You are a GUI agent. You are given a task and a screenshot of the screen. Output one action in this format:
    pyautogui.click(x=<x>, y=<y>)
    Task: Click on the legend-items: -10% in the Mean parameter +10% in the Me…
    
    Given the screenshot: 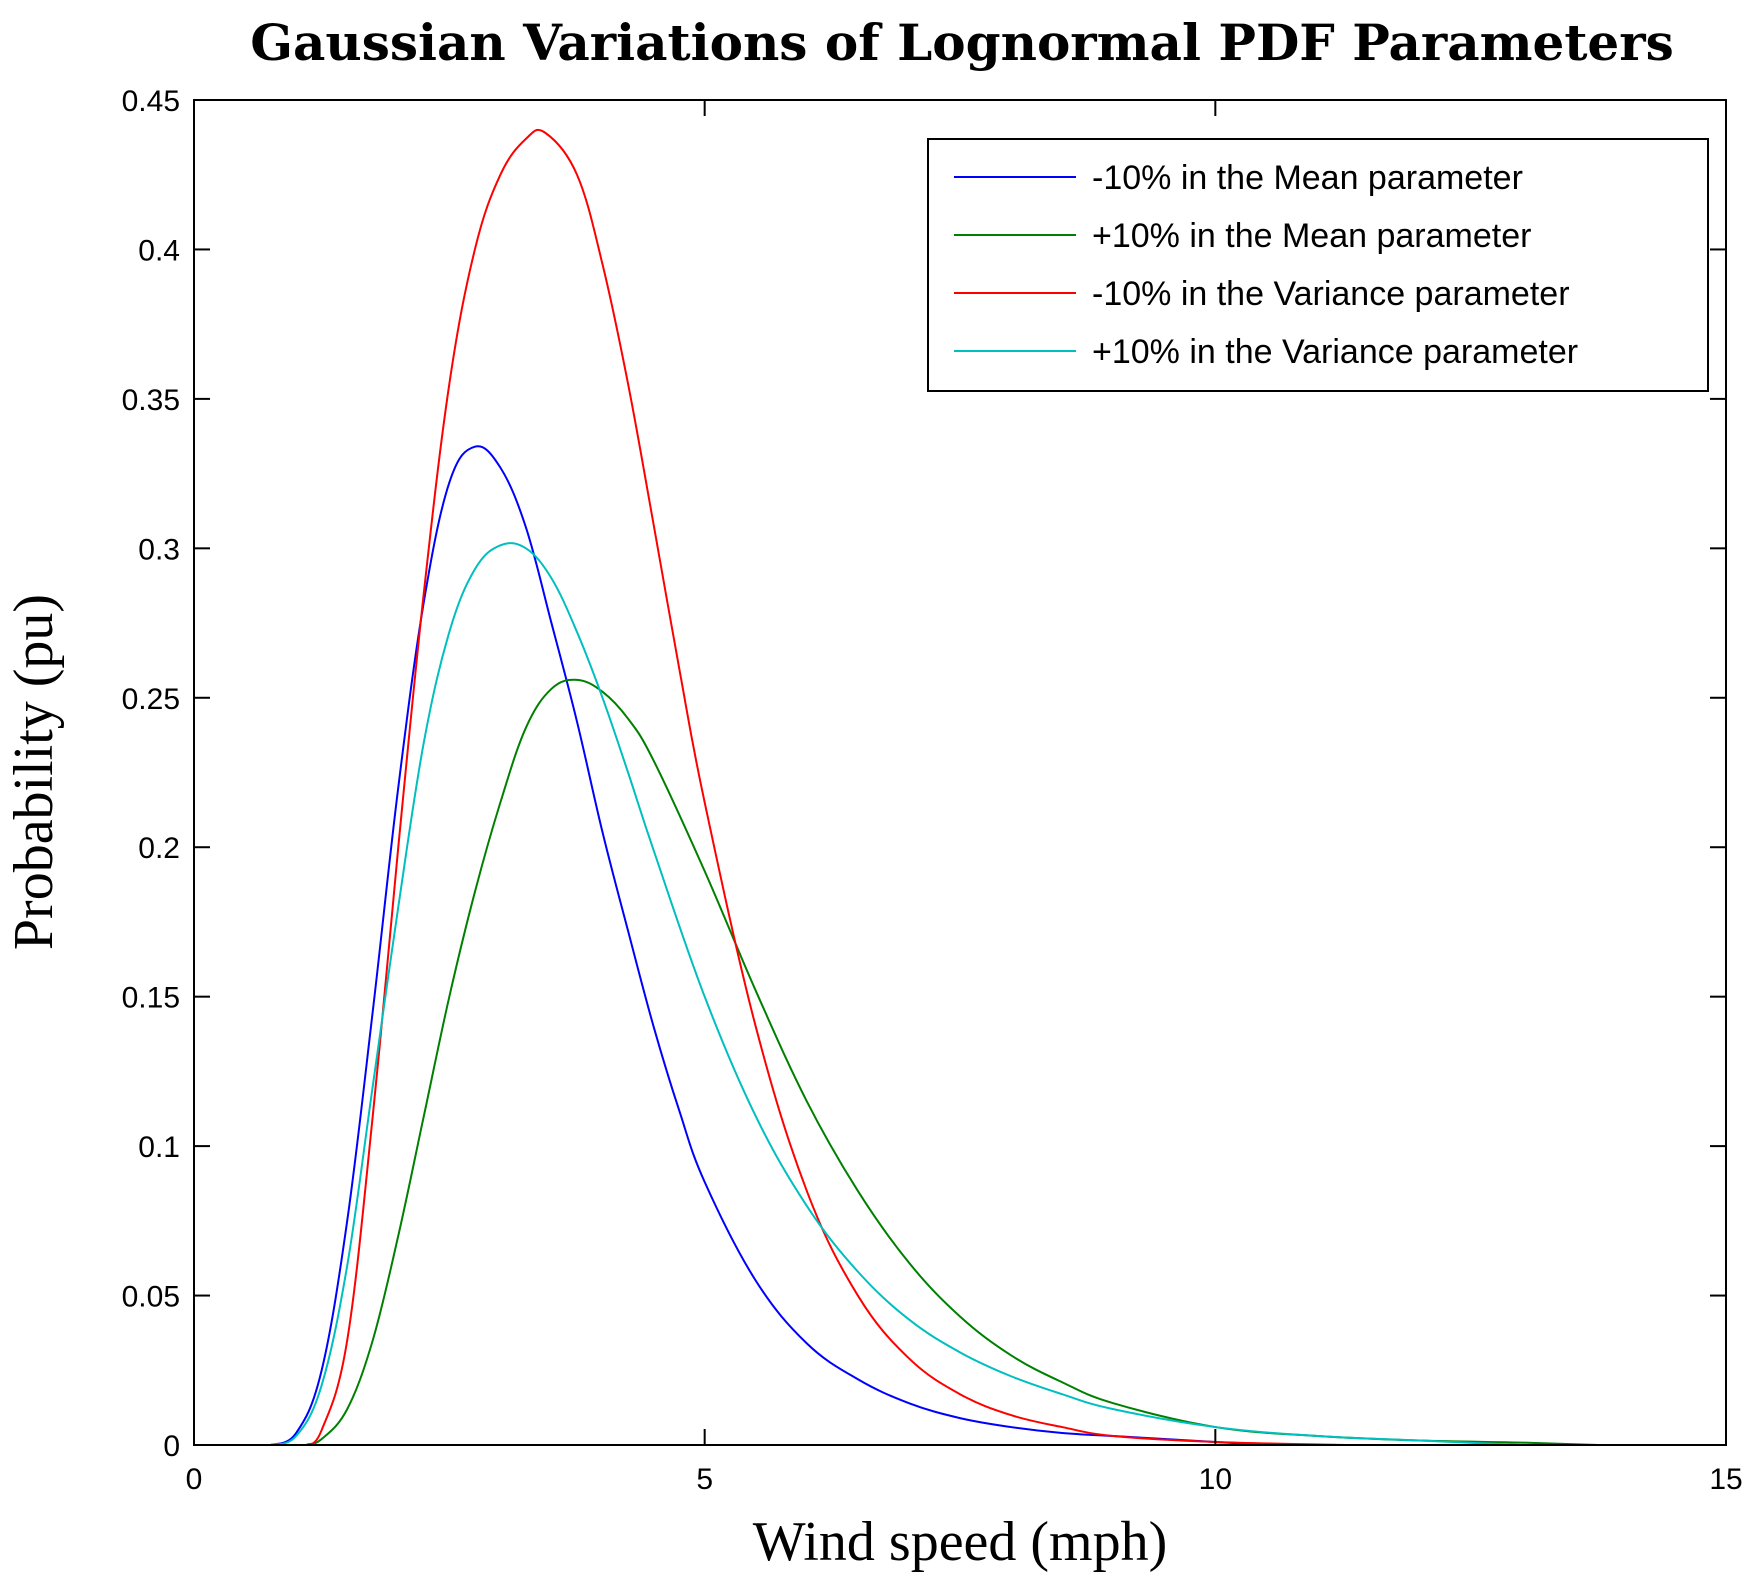 What is the action you would take?
    pyautogui.click(x=1266, y=265)
    